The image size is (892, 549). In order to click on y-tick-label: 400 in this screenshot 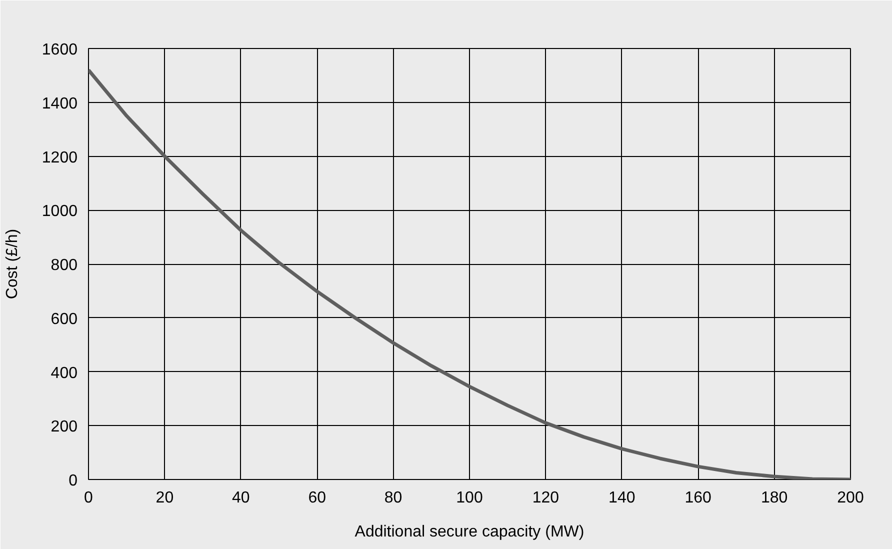, I will do `click(64, 373)`.